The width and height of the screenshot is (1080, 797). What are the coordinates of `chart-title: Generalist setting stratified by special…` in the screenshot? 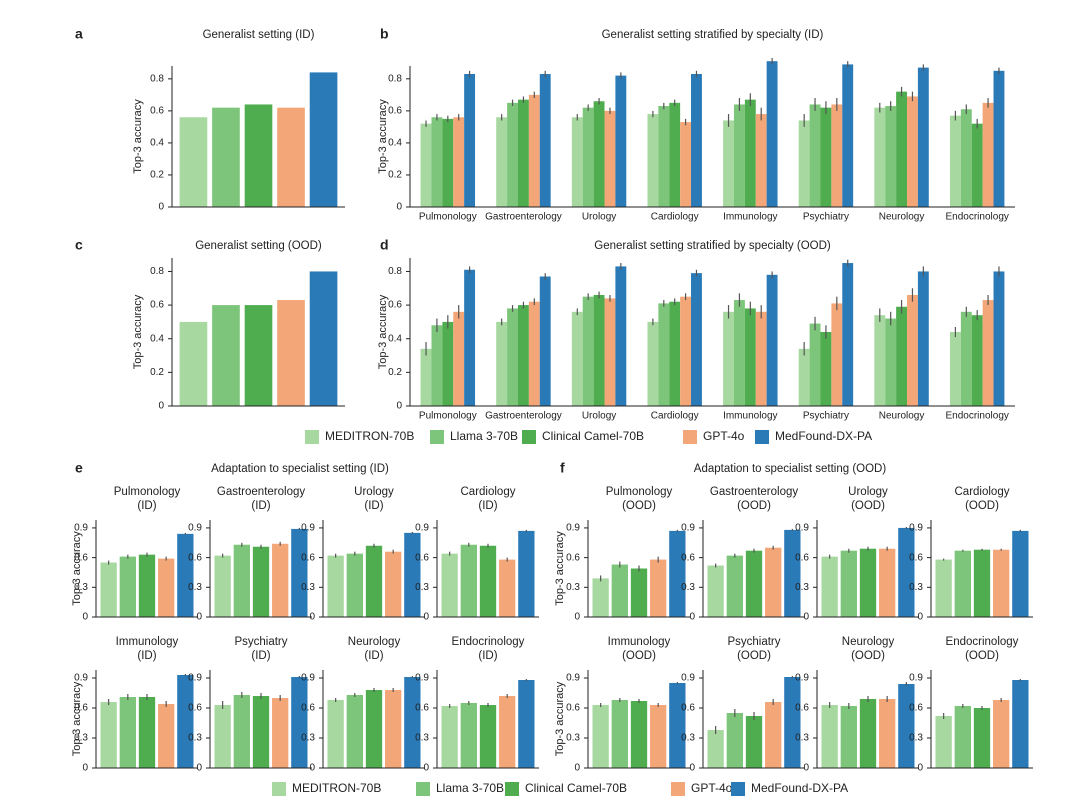 It's located at (712, 246).